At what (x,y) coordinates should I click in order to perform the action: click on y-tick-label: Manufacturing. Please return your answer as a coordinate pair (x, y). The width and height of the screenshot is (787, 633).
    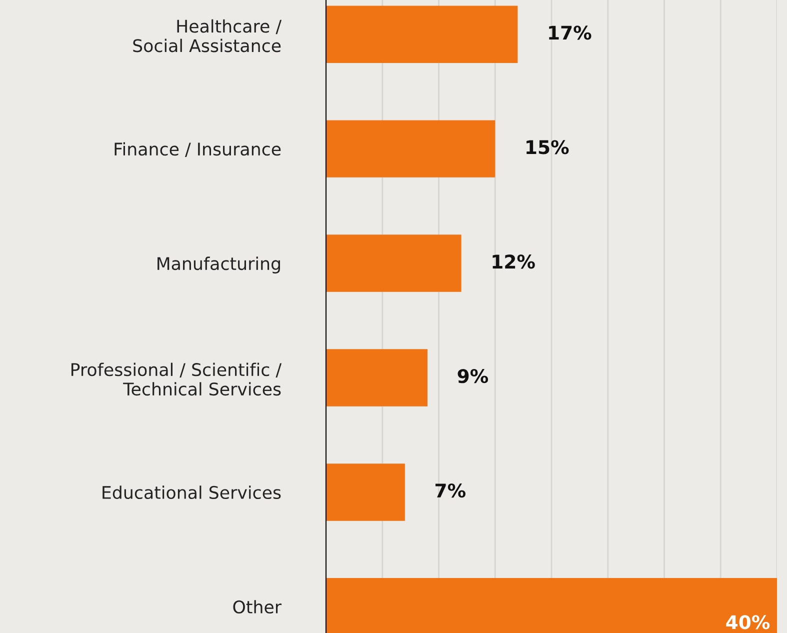
    Looking at the image, I should click on (219, 265).